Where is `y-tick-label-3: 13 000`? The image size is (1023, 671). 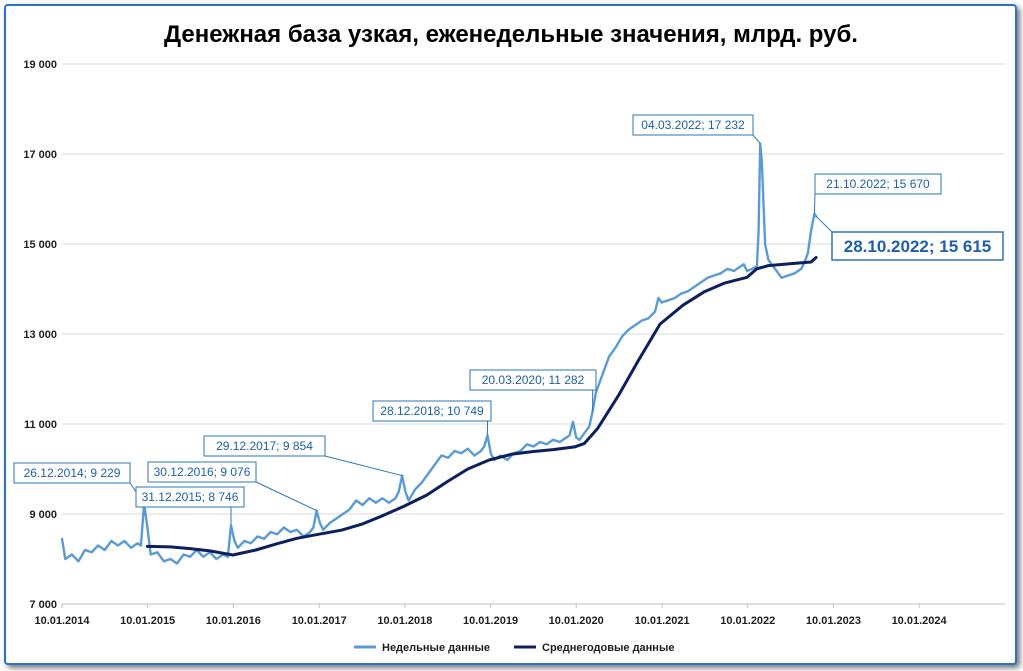 y-tick-label-3: 13 000 is located at coordinates (40, 335).